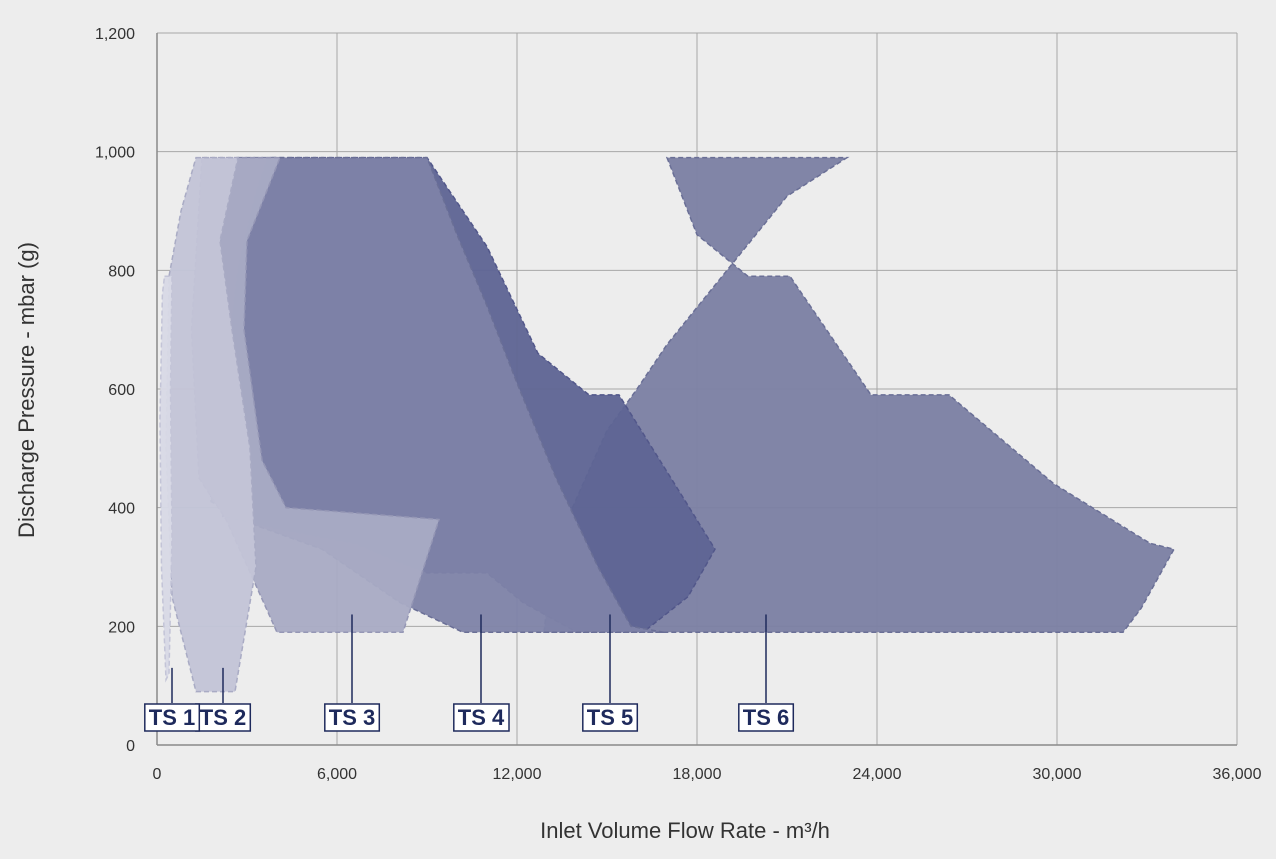  Describe the element at coordinates (166, 479) in the screenshot. I see `series-area-ts1` at that location.